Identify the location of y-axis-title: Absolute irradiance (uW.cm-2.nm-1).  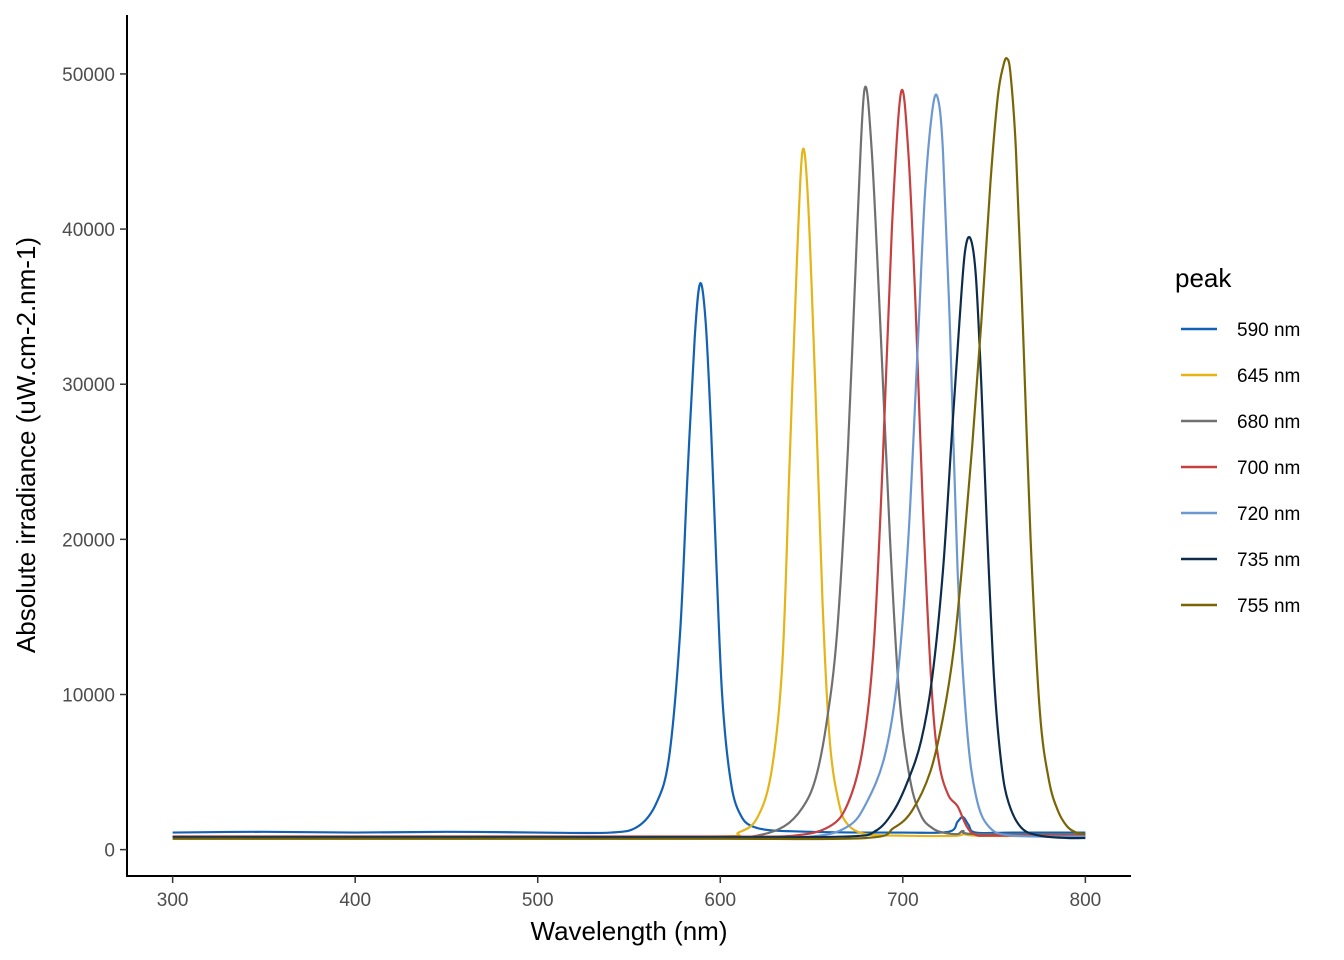
(26, 445).